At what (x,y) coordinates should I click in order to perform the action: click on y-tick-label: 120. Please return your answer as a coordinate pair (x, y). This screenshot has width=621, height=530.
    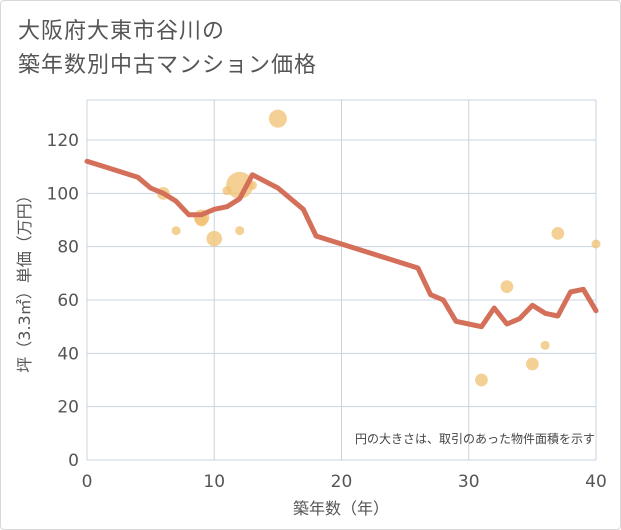
    Looking at the image, I should click on (63, 141).